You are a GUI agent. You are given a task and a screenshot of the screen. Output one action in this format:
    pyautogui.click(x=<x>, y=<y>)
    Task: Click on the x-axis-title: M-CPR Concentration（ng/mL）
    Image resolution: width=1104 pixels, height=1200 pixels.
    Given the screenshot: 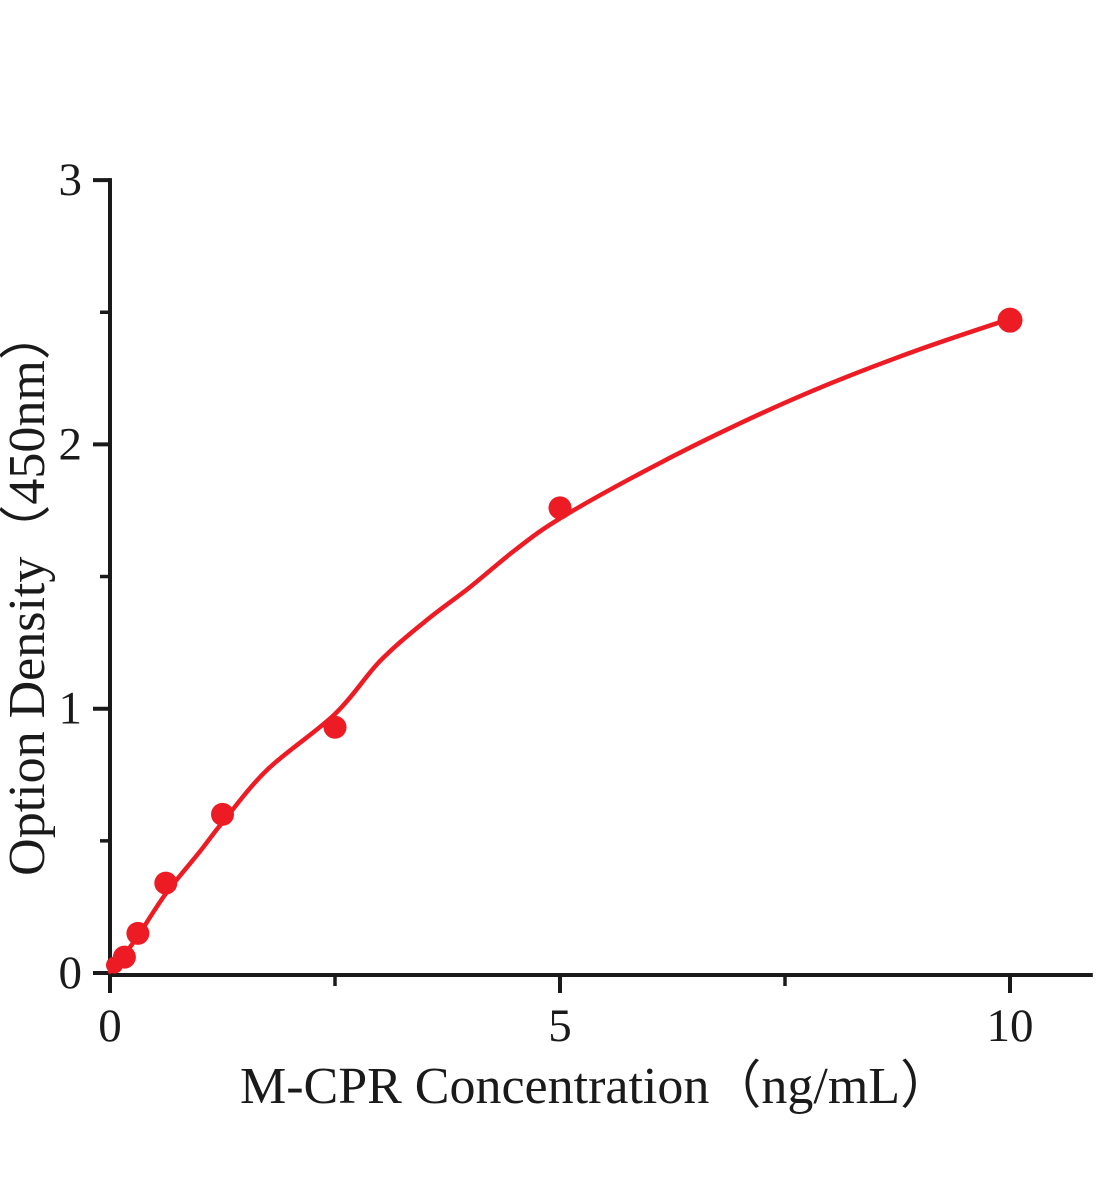 What is the action you would take?
    pyautogui.click(x=596, y=1086)
    